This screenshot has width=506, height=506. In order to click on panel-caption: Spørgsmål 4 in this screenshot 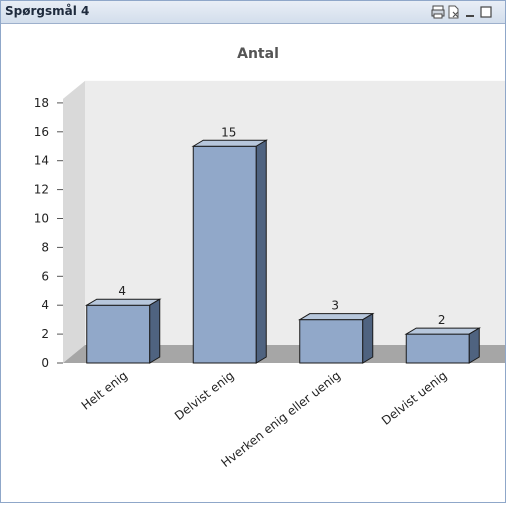, I will do `click(253, 12)`.